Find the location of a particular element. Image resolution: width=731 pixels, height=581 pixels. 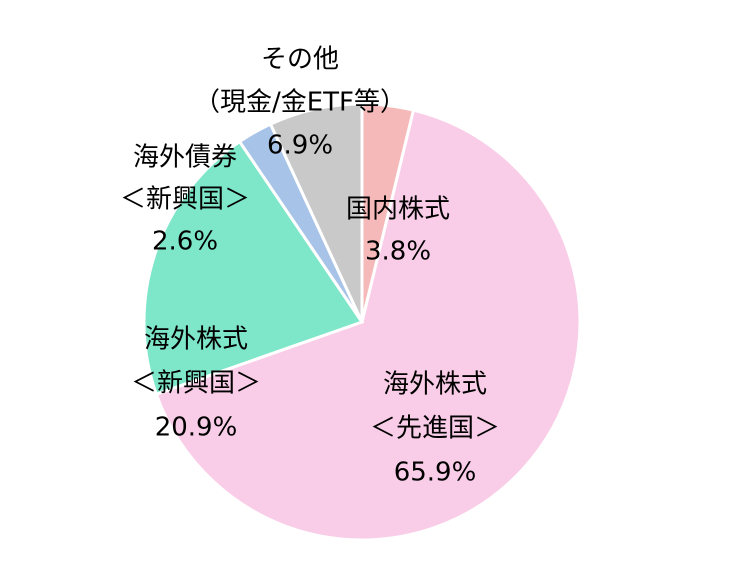

value-label: 3.8% is located at coordinates (398, 252).